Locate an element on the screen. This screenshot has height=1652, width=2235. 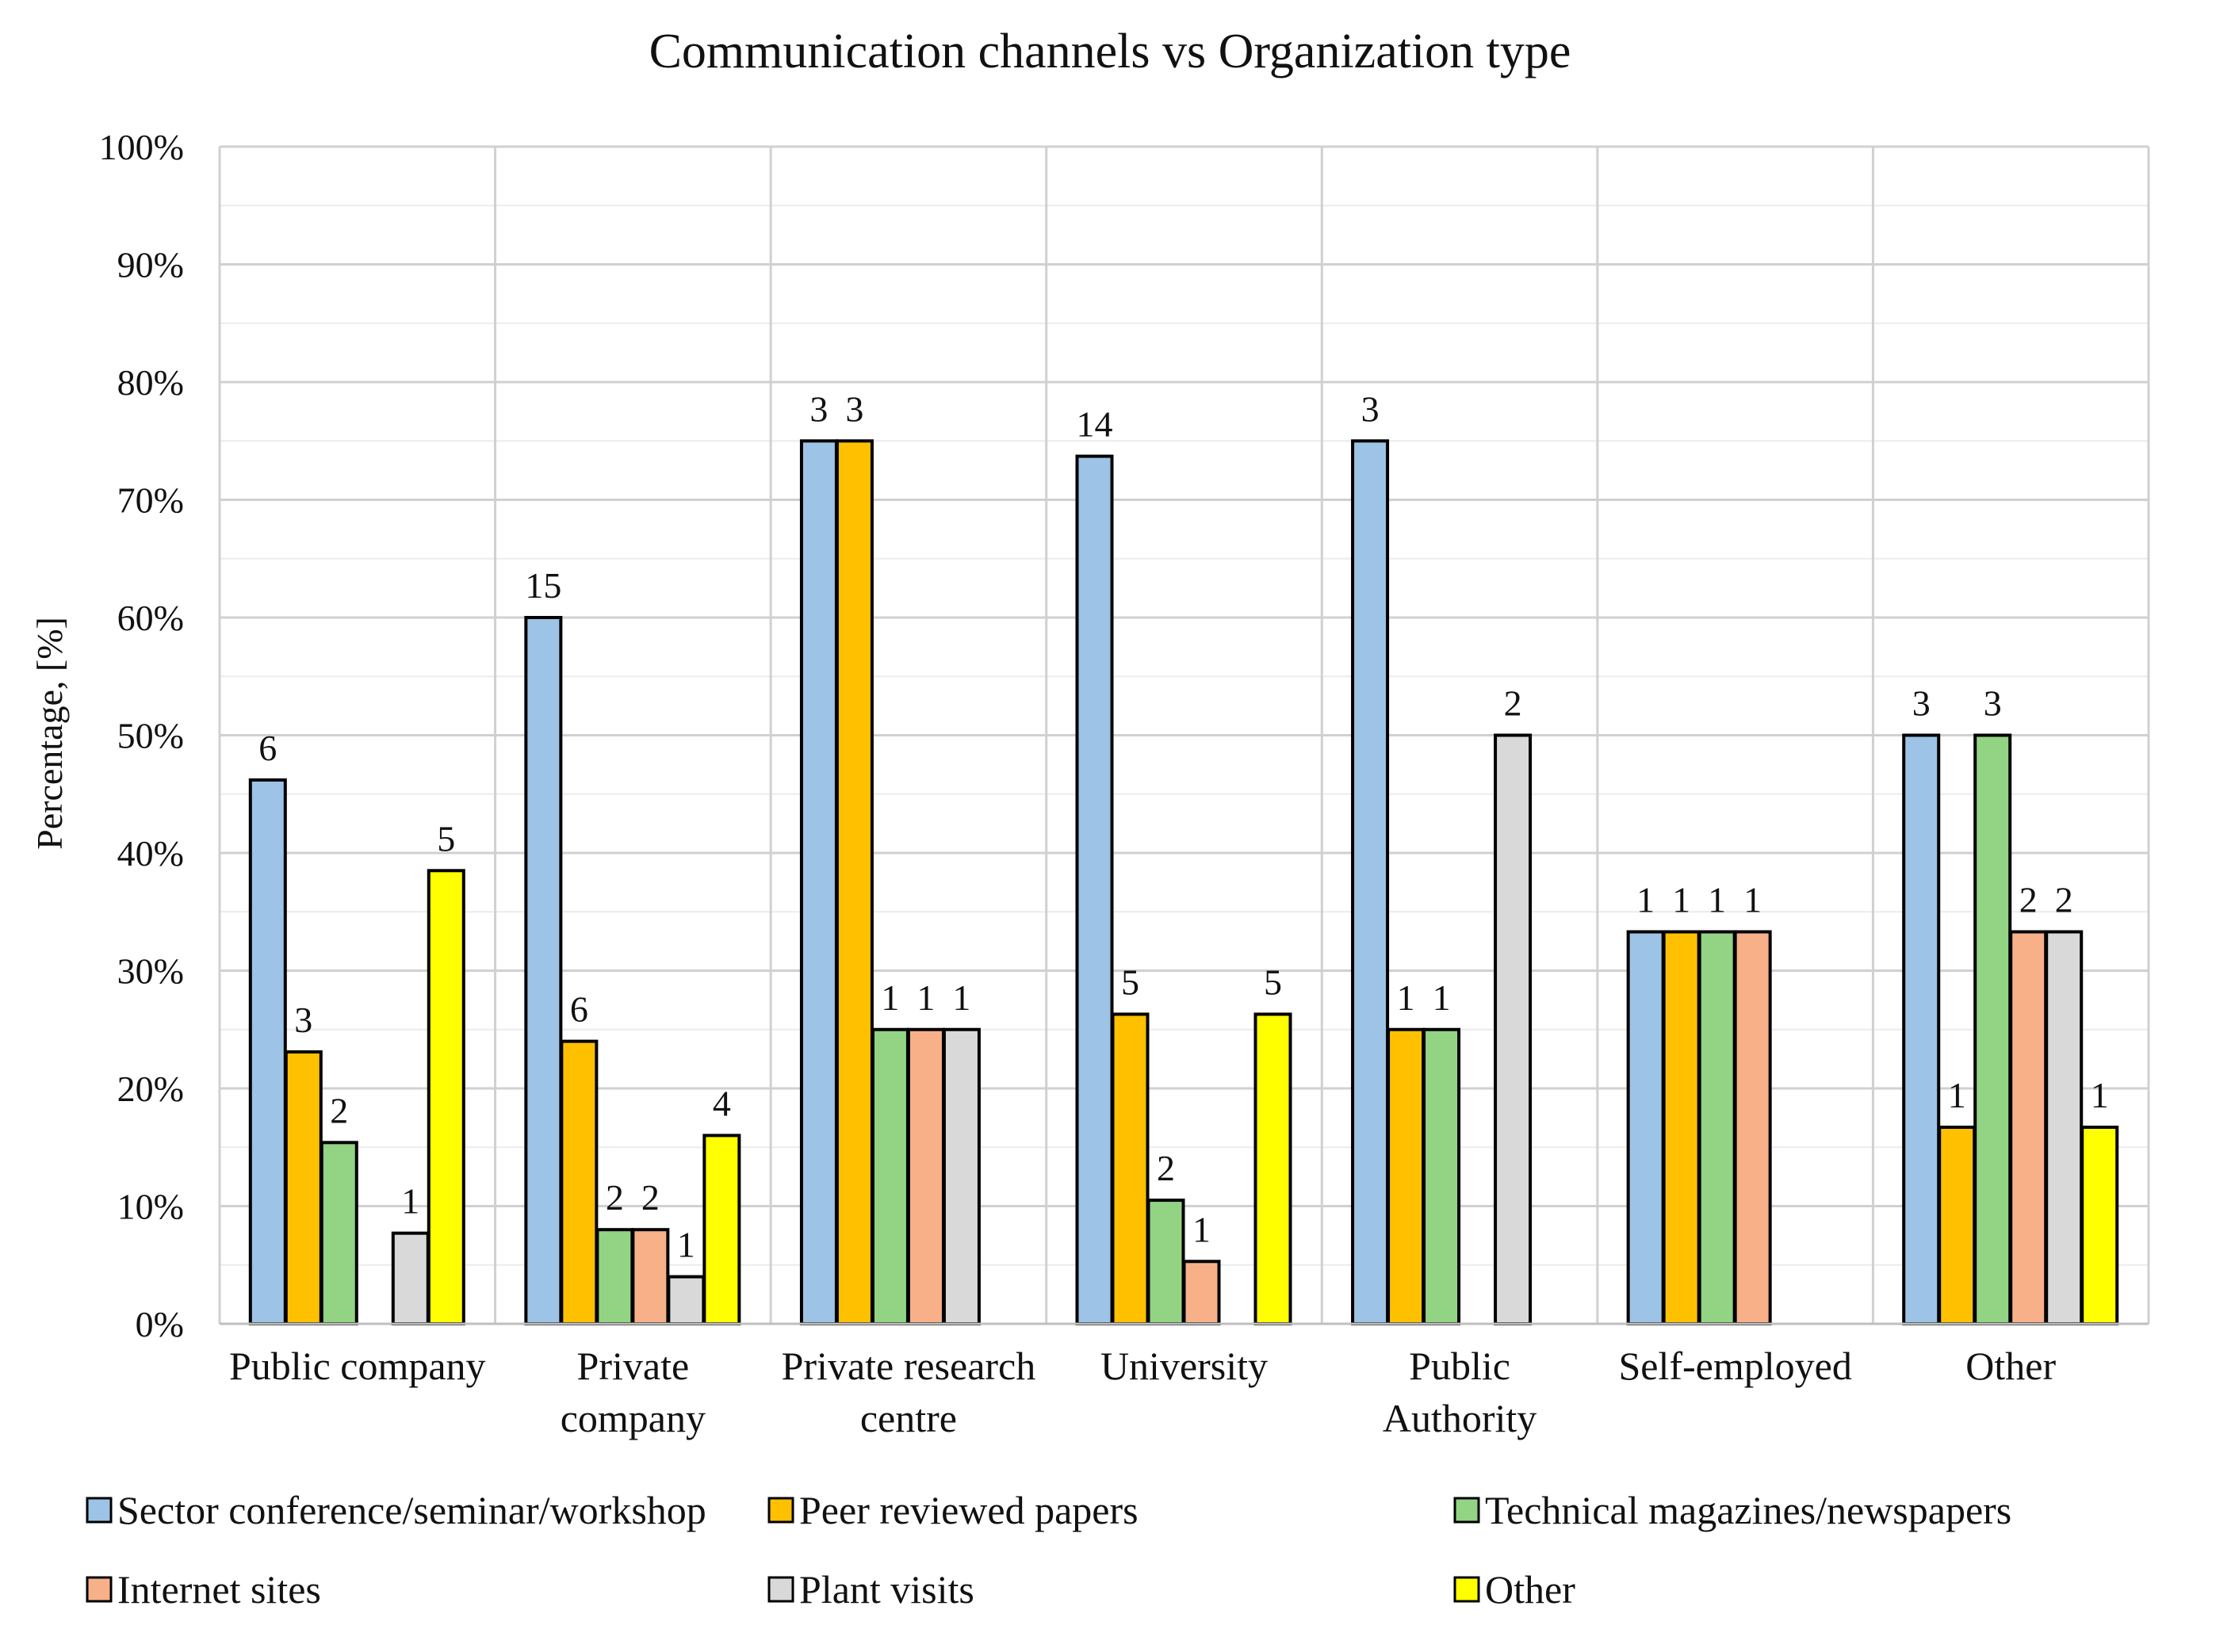
legend-label: Sector conference/seminar/workshop is located at coordinates (411, 1510).